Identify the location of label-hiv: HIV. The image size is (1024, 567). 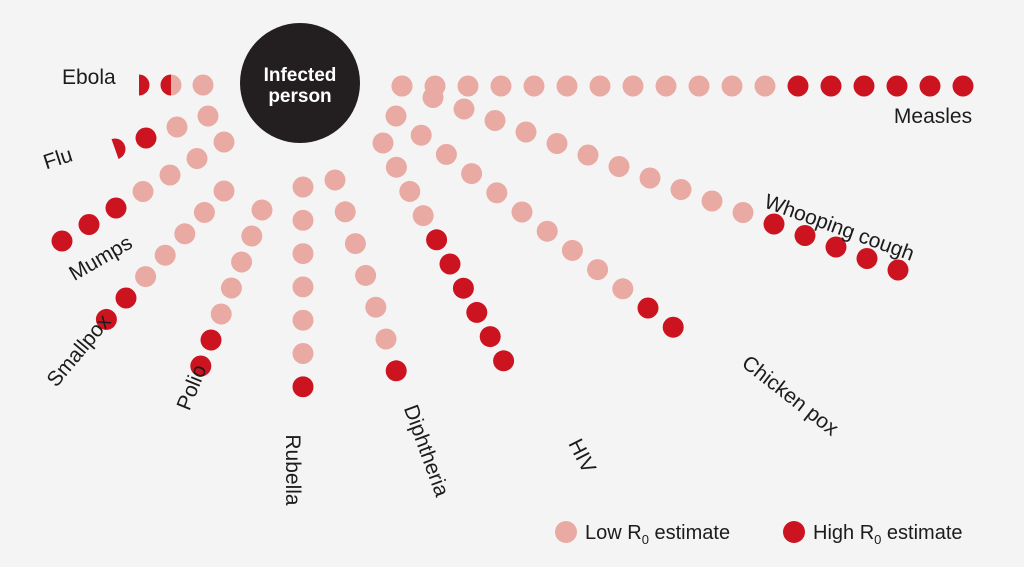
(582, 456).